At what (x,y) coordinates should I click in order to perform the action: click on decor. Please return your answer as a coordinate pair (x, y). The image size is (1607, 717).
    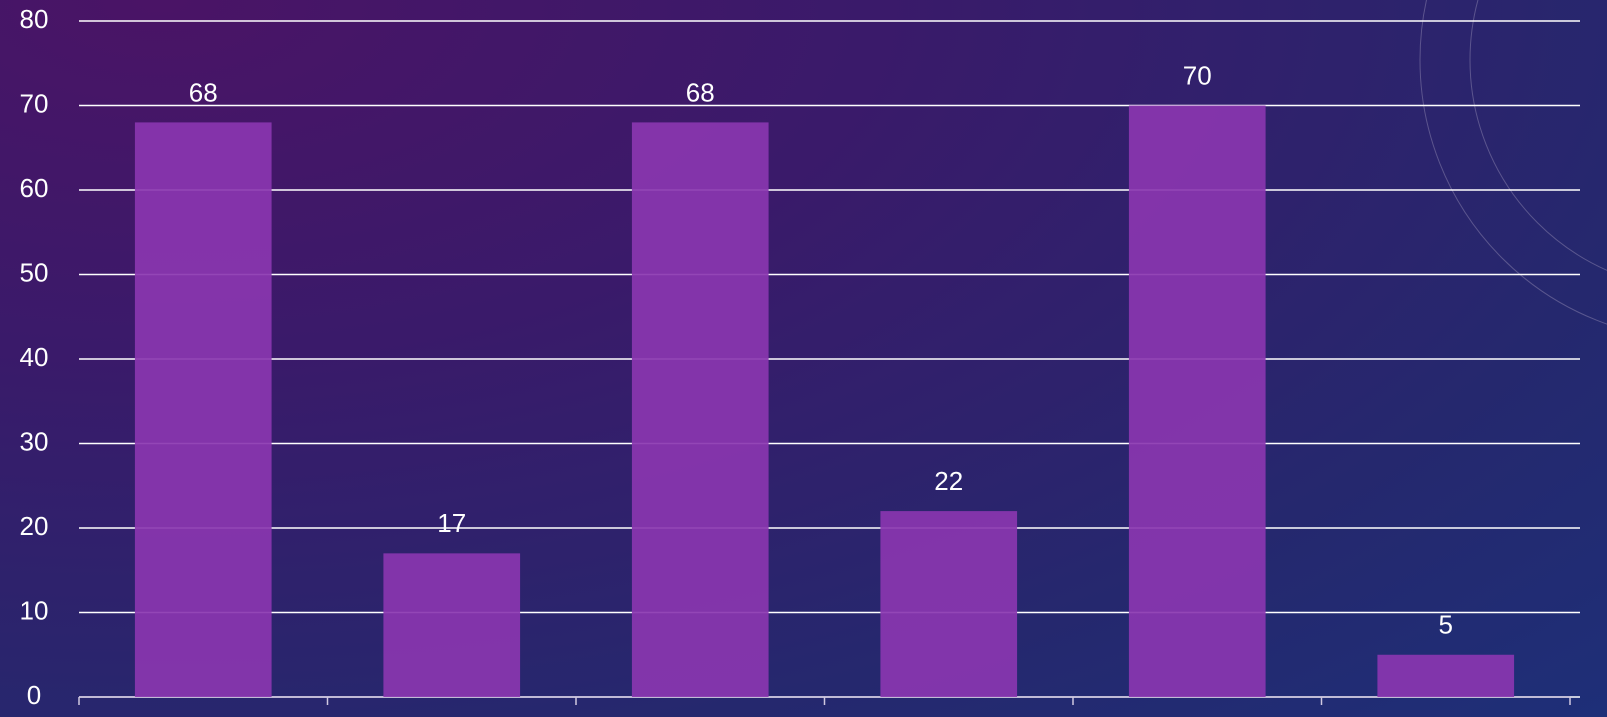
    Looking at the image, I should click on (1513, 162).